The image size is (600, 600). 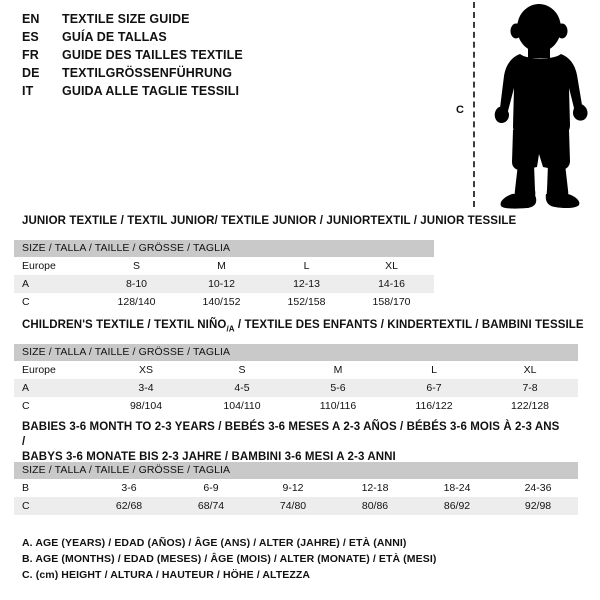 I want to click on junior-band-label: SIZE / TALLA / TAILLE / GRÖSSE / TAGLIA, so click(x=224, y=248).